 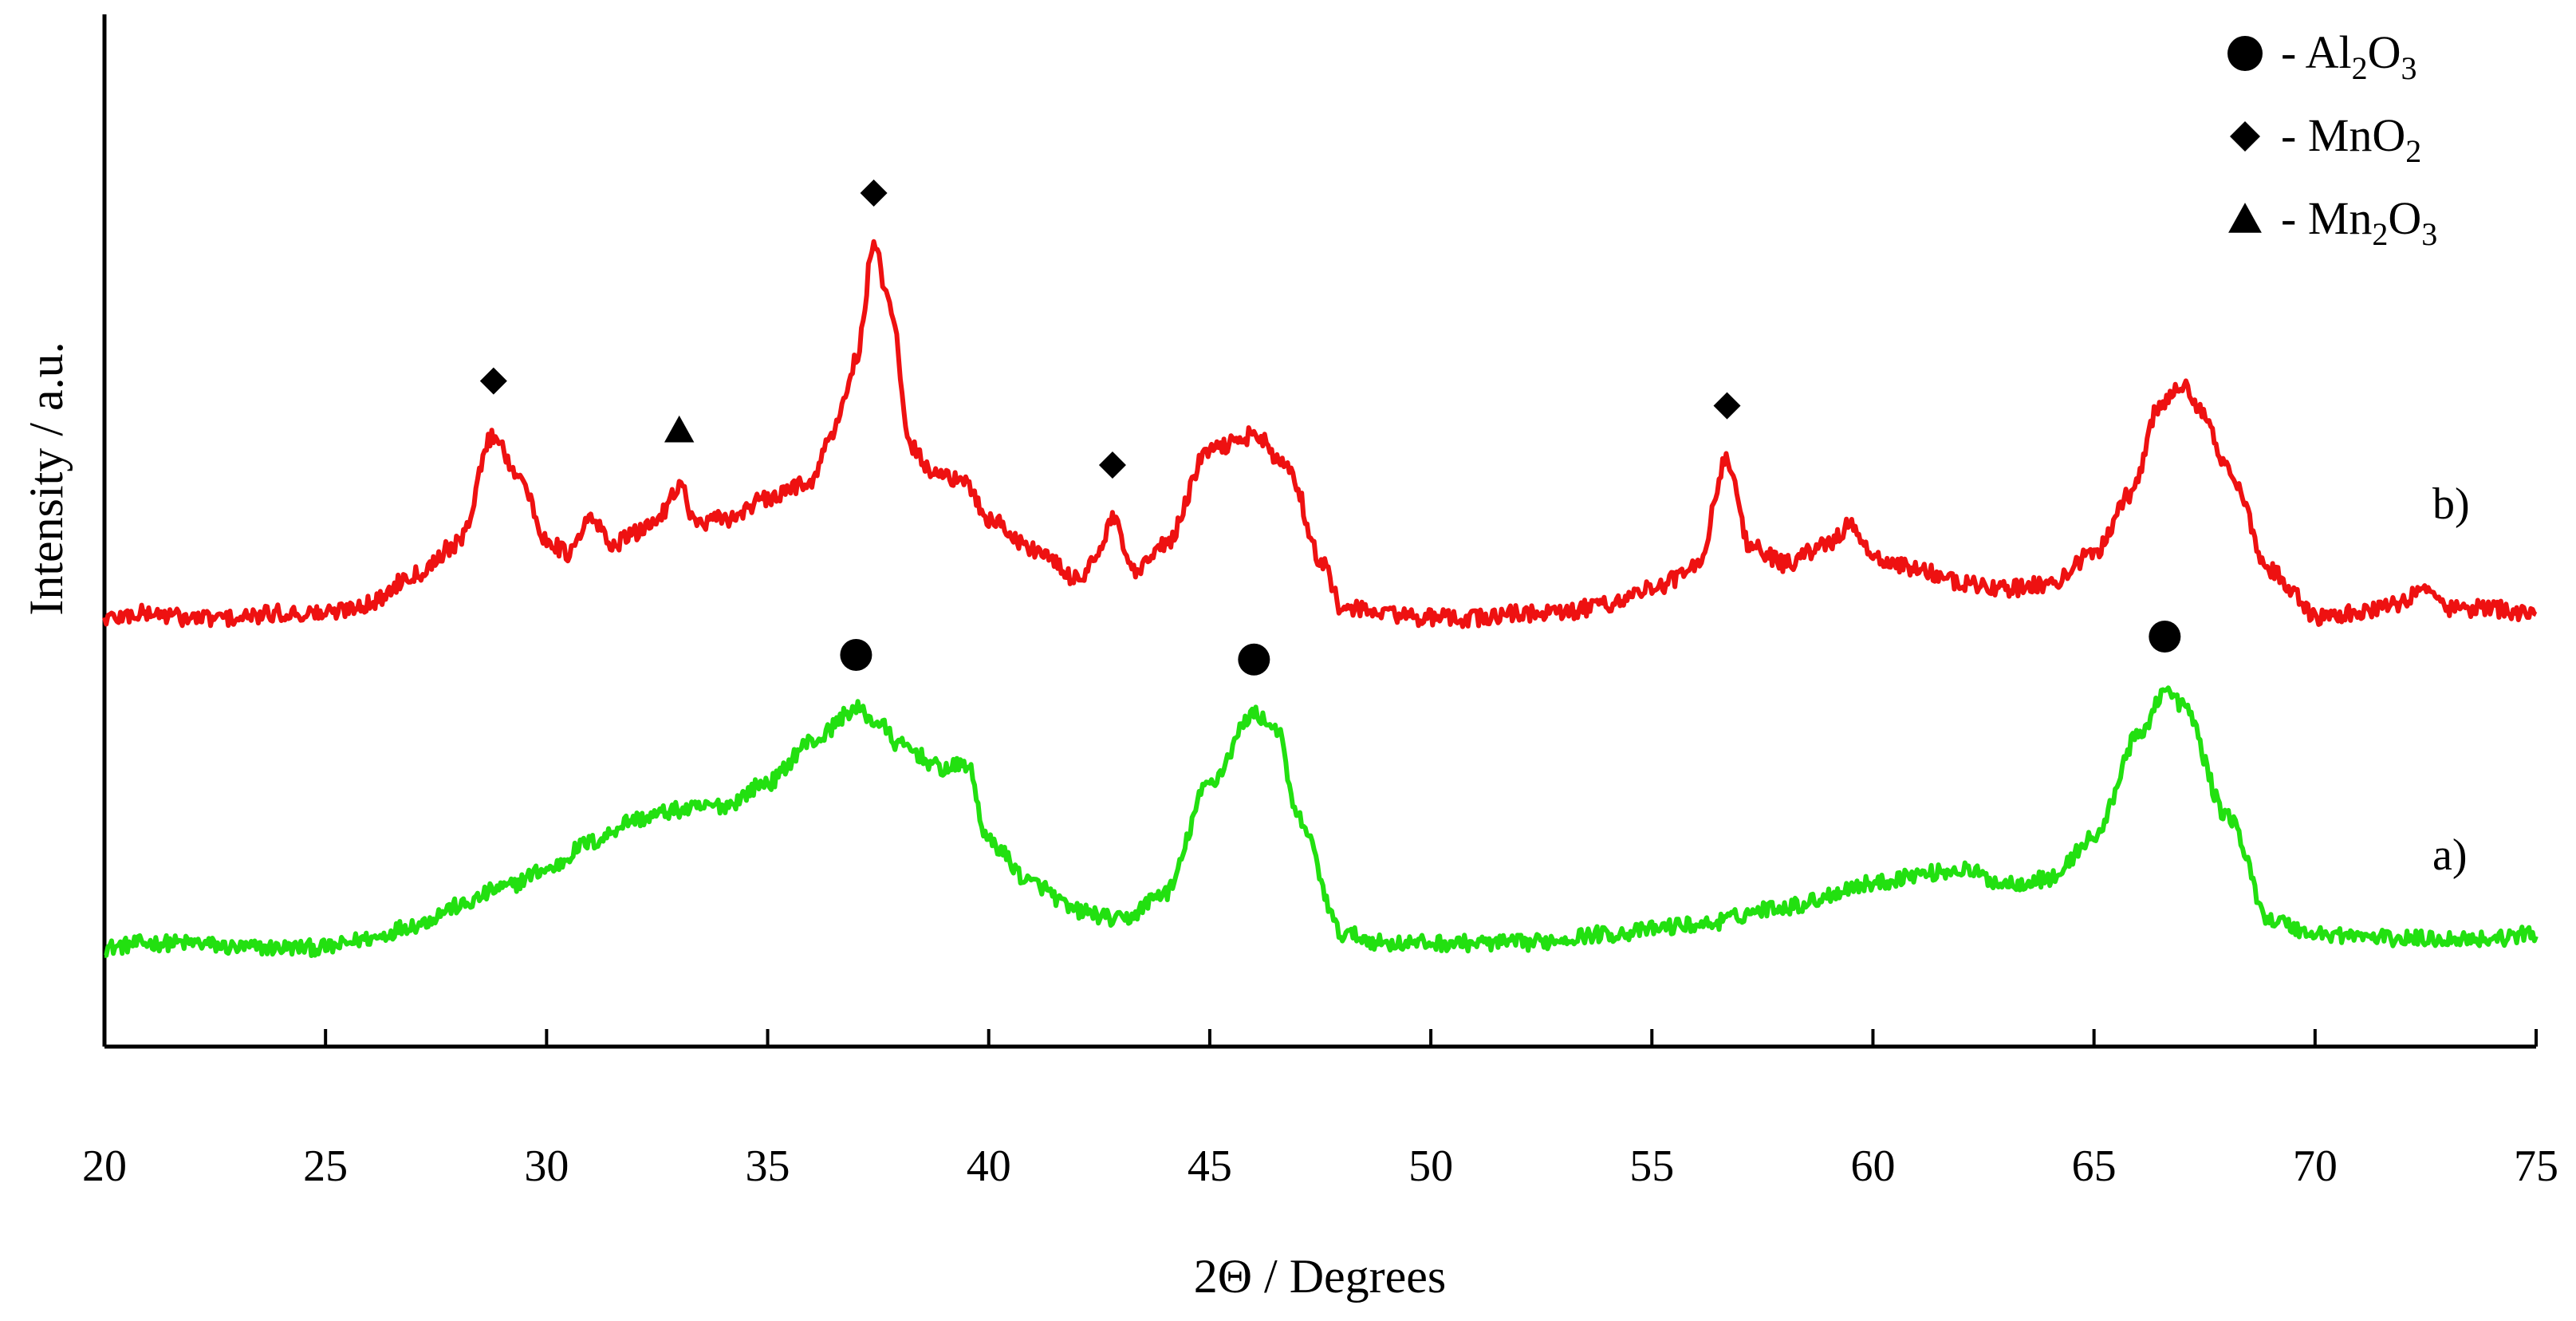 What do you see at coordinates (2351, 139) in the screenshot?
I see `legend-label: - MnO2` at bounding box center [2351, 139].